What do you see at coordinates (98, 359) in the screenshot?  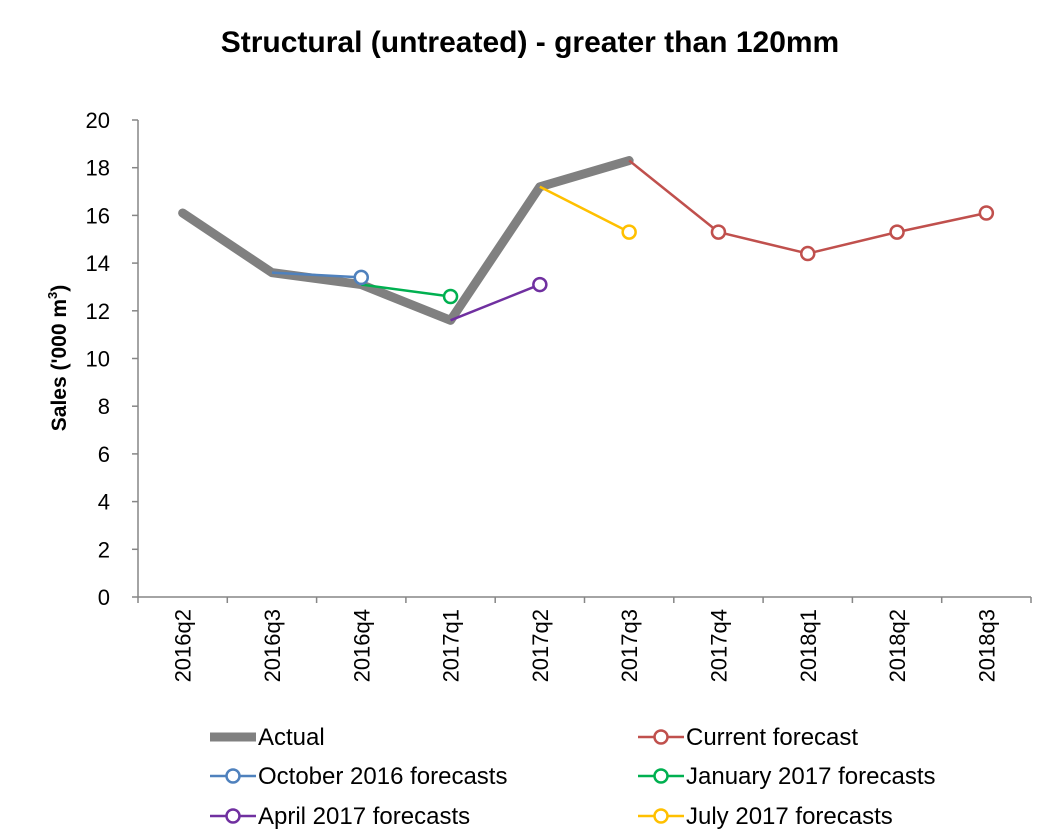 I see `y-tick-label: 10` at bounding box center [98, 359].